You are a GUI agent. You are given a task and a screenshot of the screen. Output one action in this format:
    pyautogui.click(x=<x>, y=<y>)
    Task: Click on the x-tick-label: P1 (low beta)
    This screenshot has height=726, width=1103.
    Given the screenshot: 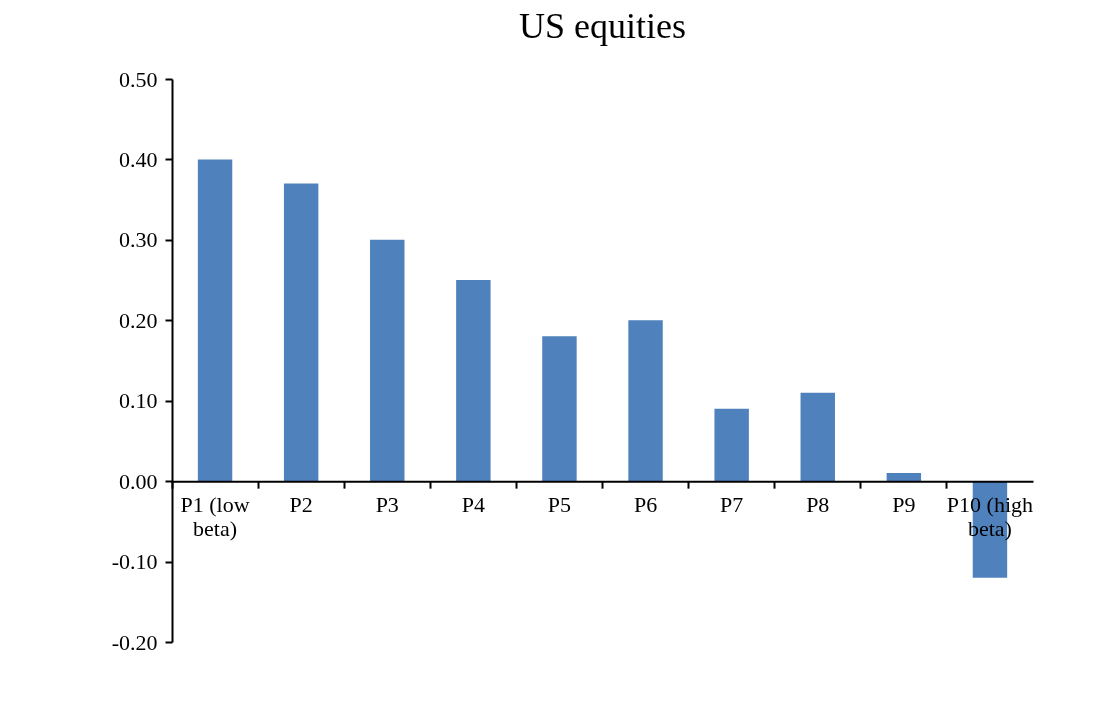 What is the action you would take?
    pyautogui.click(x=215, y=516)
    